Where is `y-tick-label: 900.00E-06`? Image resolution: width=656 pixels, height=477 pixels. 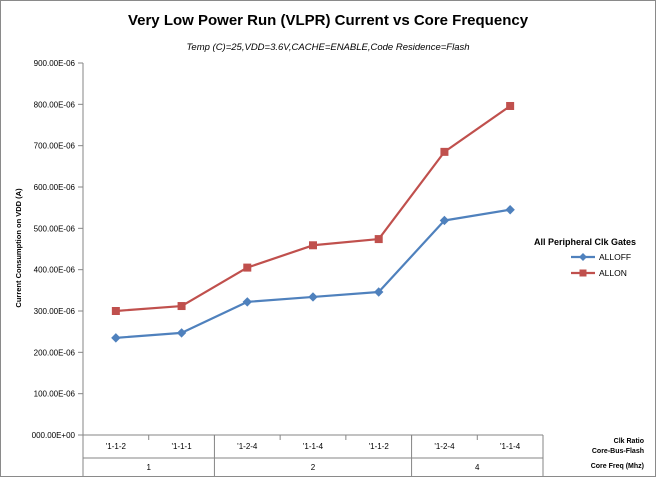
y-tick-label: 900.00E-06 is located at coordinates (55, 63).